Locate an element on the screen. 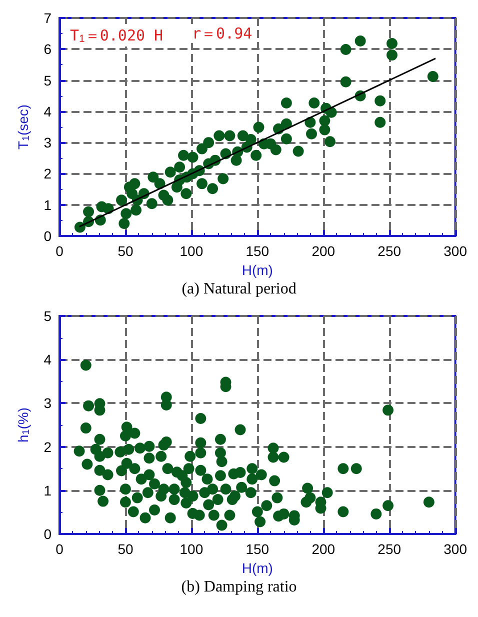  text: (b) Damping ratio is located at coordinates (239, 587).